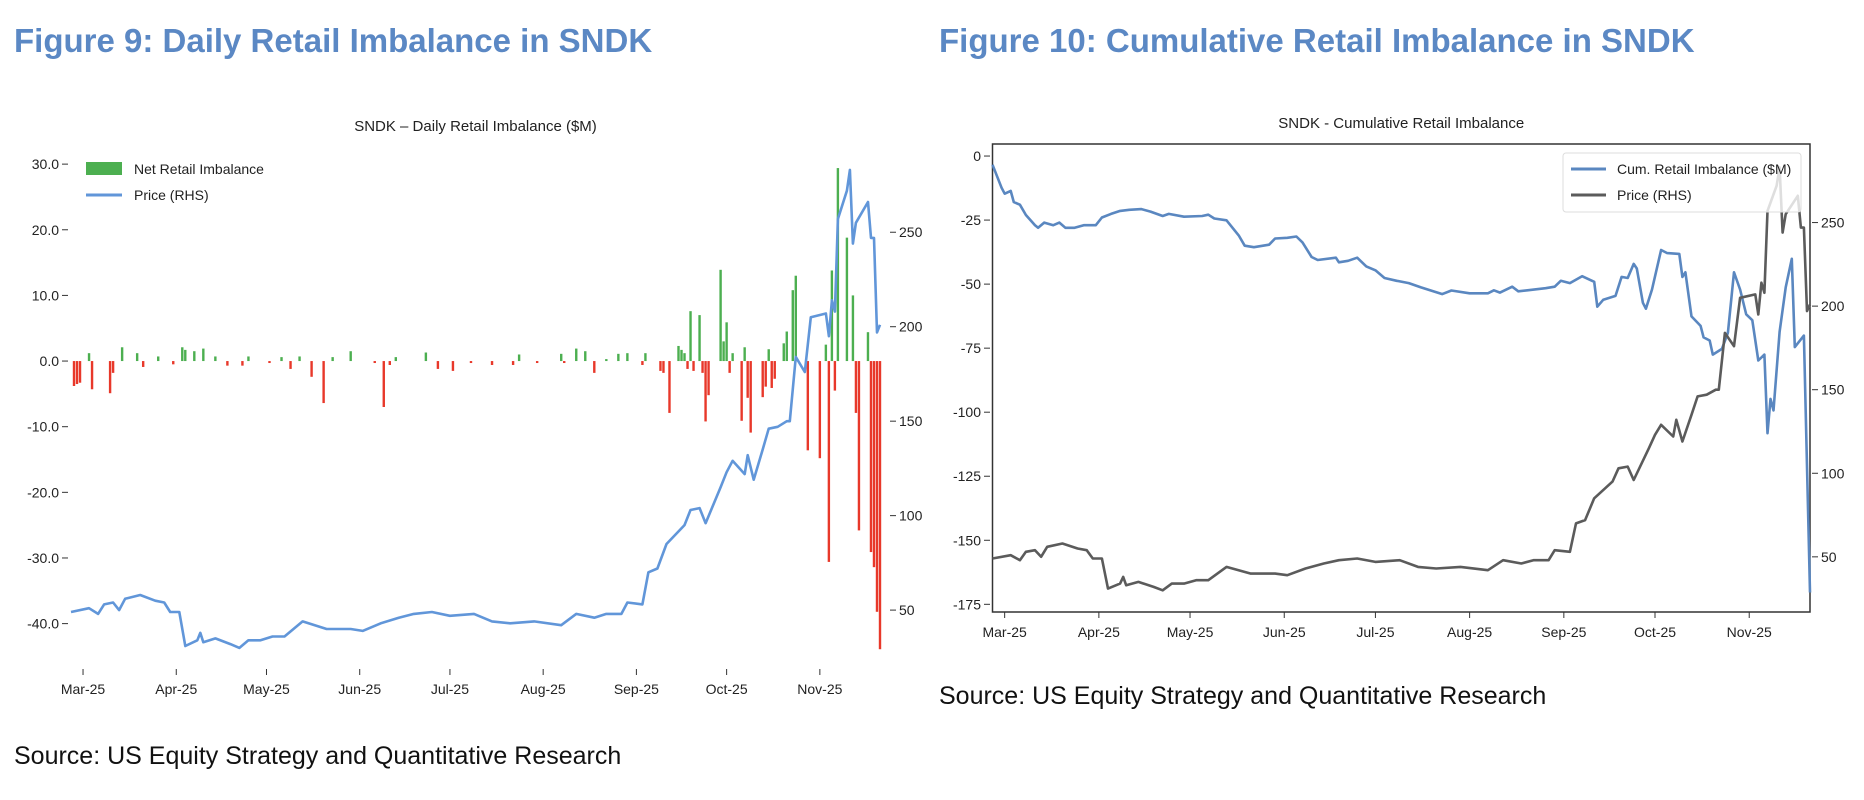 This screenshot has width=1864, height=800. I want to click on y-left-tick-label: -175, so click(967, 604).